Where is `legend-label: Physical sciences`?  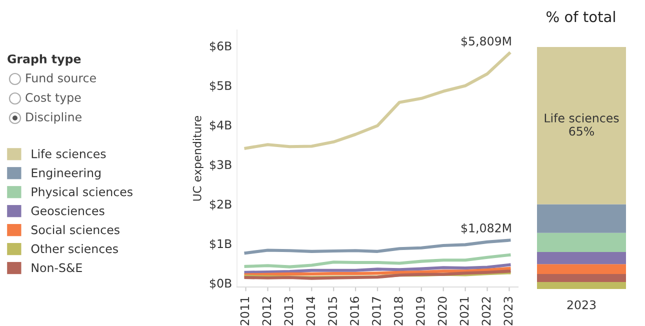 legend-label: Physical sciences is located at coordinates (82, 193).